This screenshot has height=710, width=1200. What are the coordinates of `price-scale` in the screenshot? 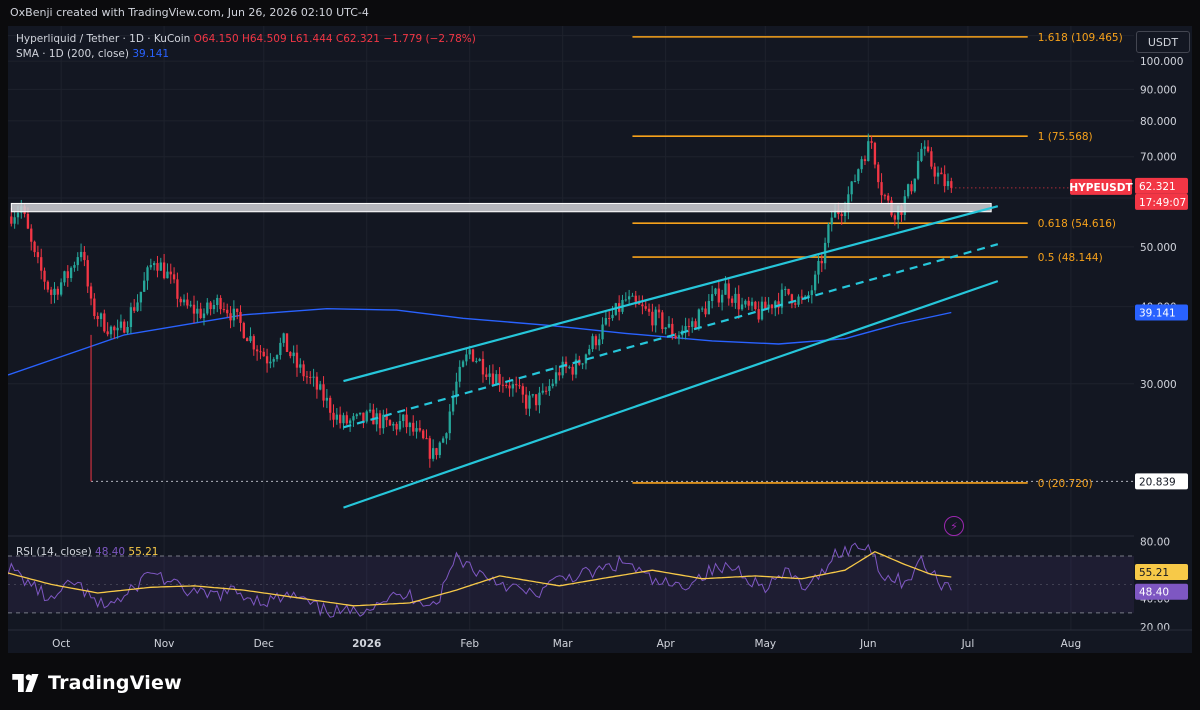 It's located at (1163, 339).